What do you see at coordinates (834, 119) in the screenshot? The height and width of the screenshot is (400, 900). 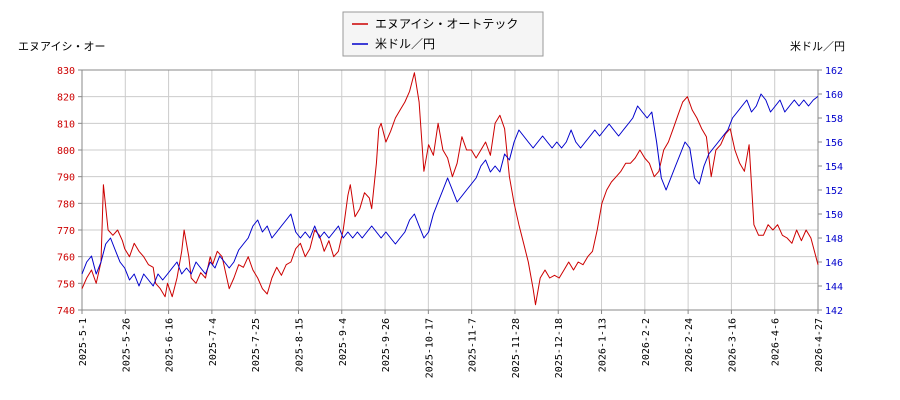 I see `right-tick-label-8: 158` at bounding box center [834, 119].